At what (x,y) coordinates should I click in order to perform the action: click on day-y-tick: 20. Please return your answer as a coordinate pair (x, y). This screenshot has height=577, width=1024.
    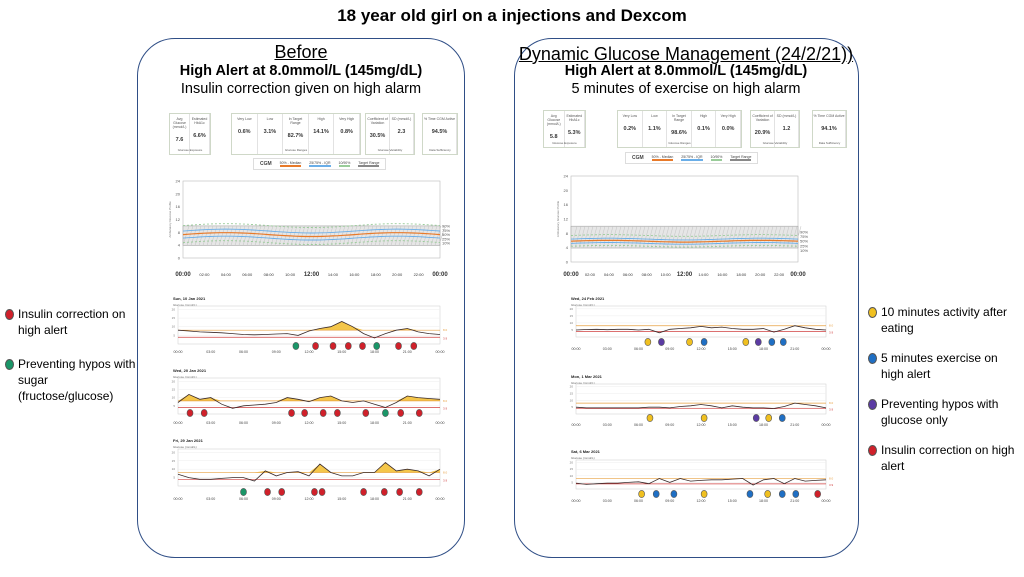
    Looking at the image, I should click on (572, 463).